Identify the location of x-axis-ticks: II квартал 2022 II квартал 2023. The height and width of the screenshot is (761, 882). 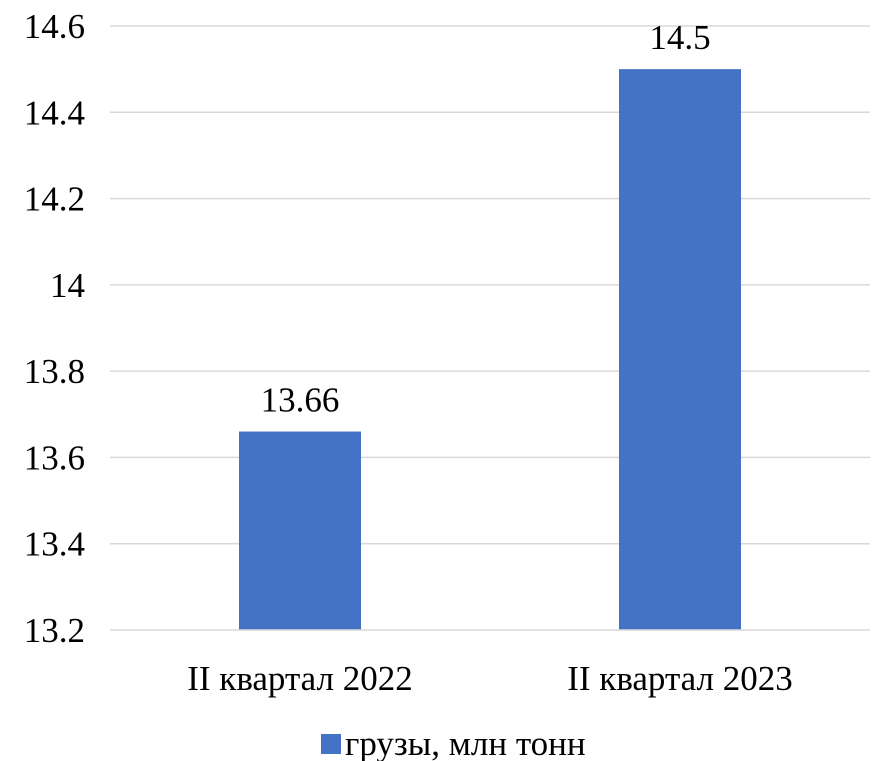
(489, 678).